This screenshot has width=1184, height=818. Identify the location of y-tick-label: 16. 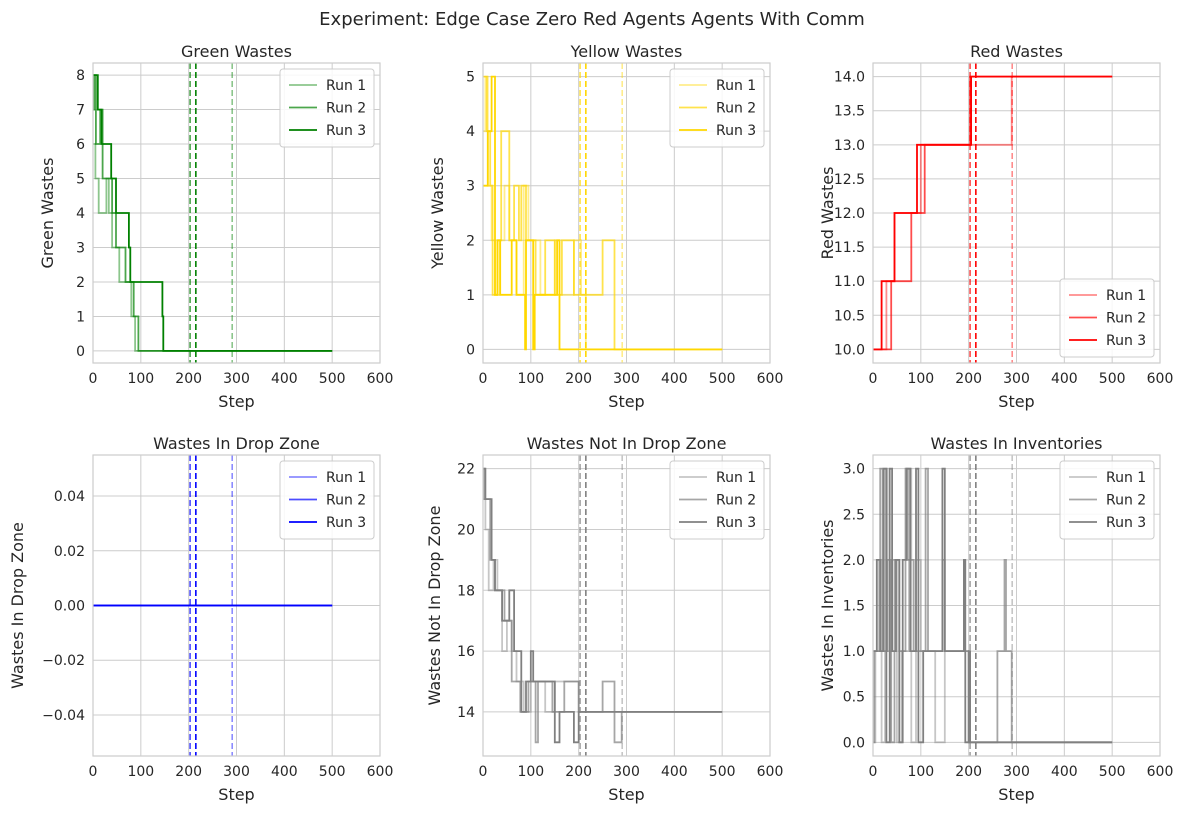
(466, 652).